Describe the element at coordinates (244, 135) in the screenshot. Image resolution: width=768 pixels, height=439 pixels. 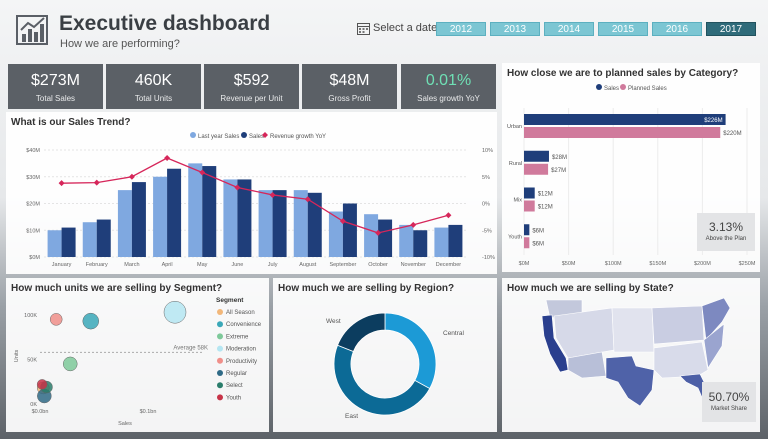
I see `legend-dot-sales` at that location.